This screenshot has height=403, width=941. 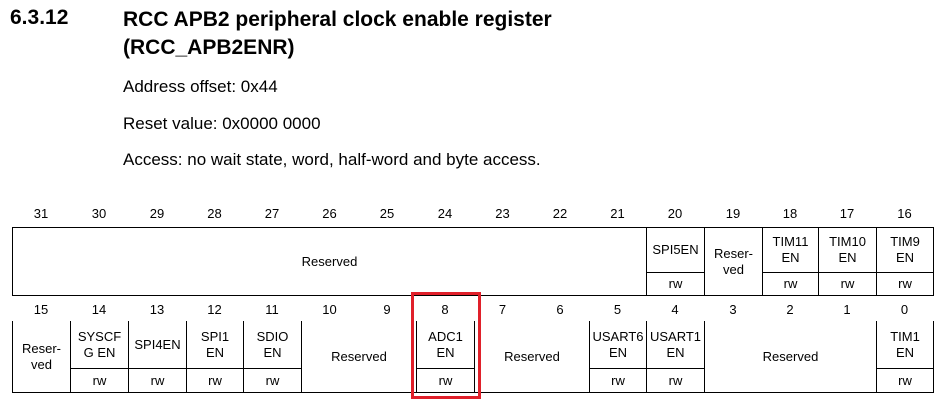 I want to click on bit-number-7: 7, so click(x=502, y=309).